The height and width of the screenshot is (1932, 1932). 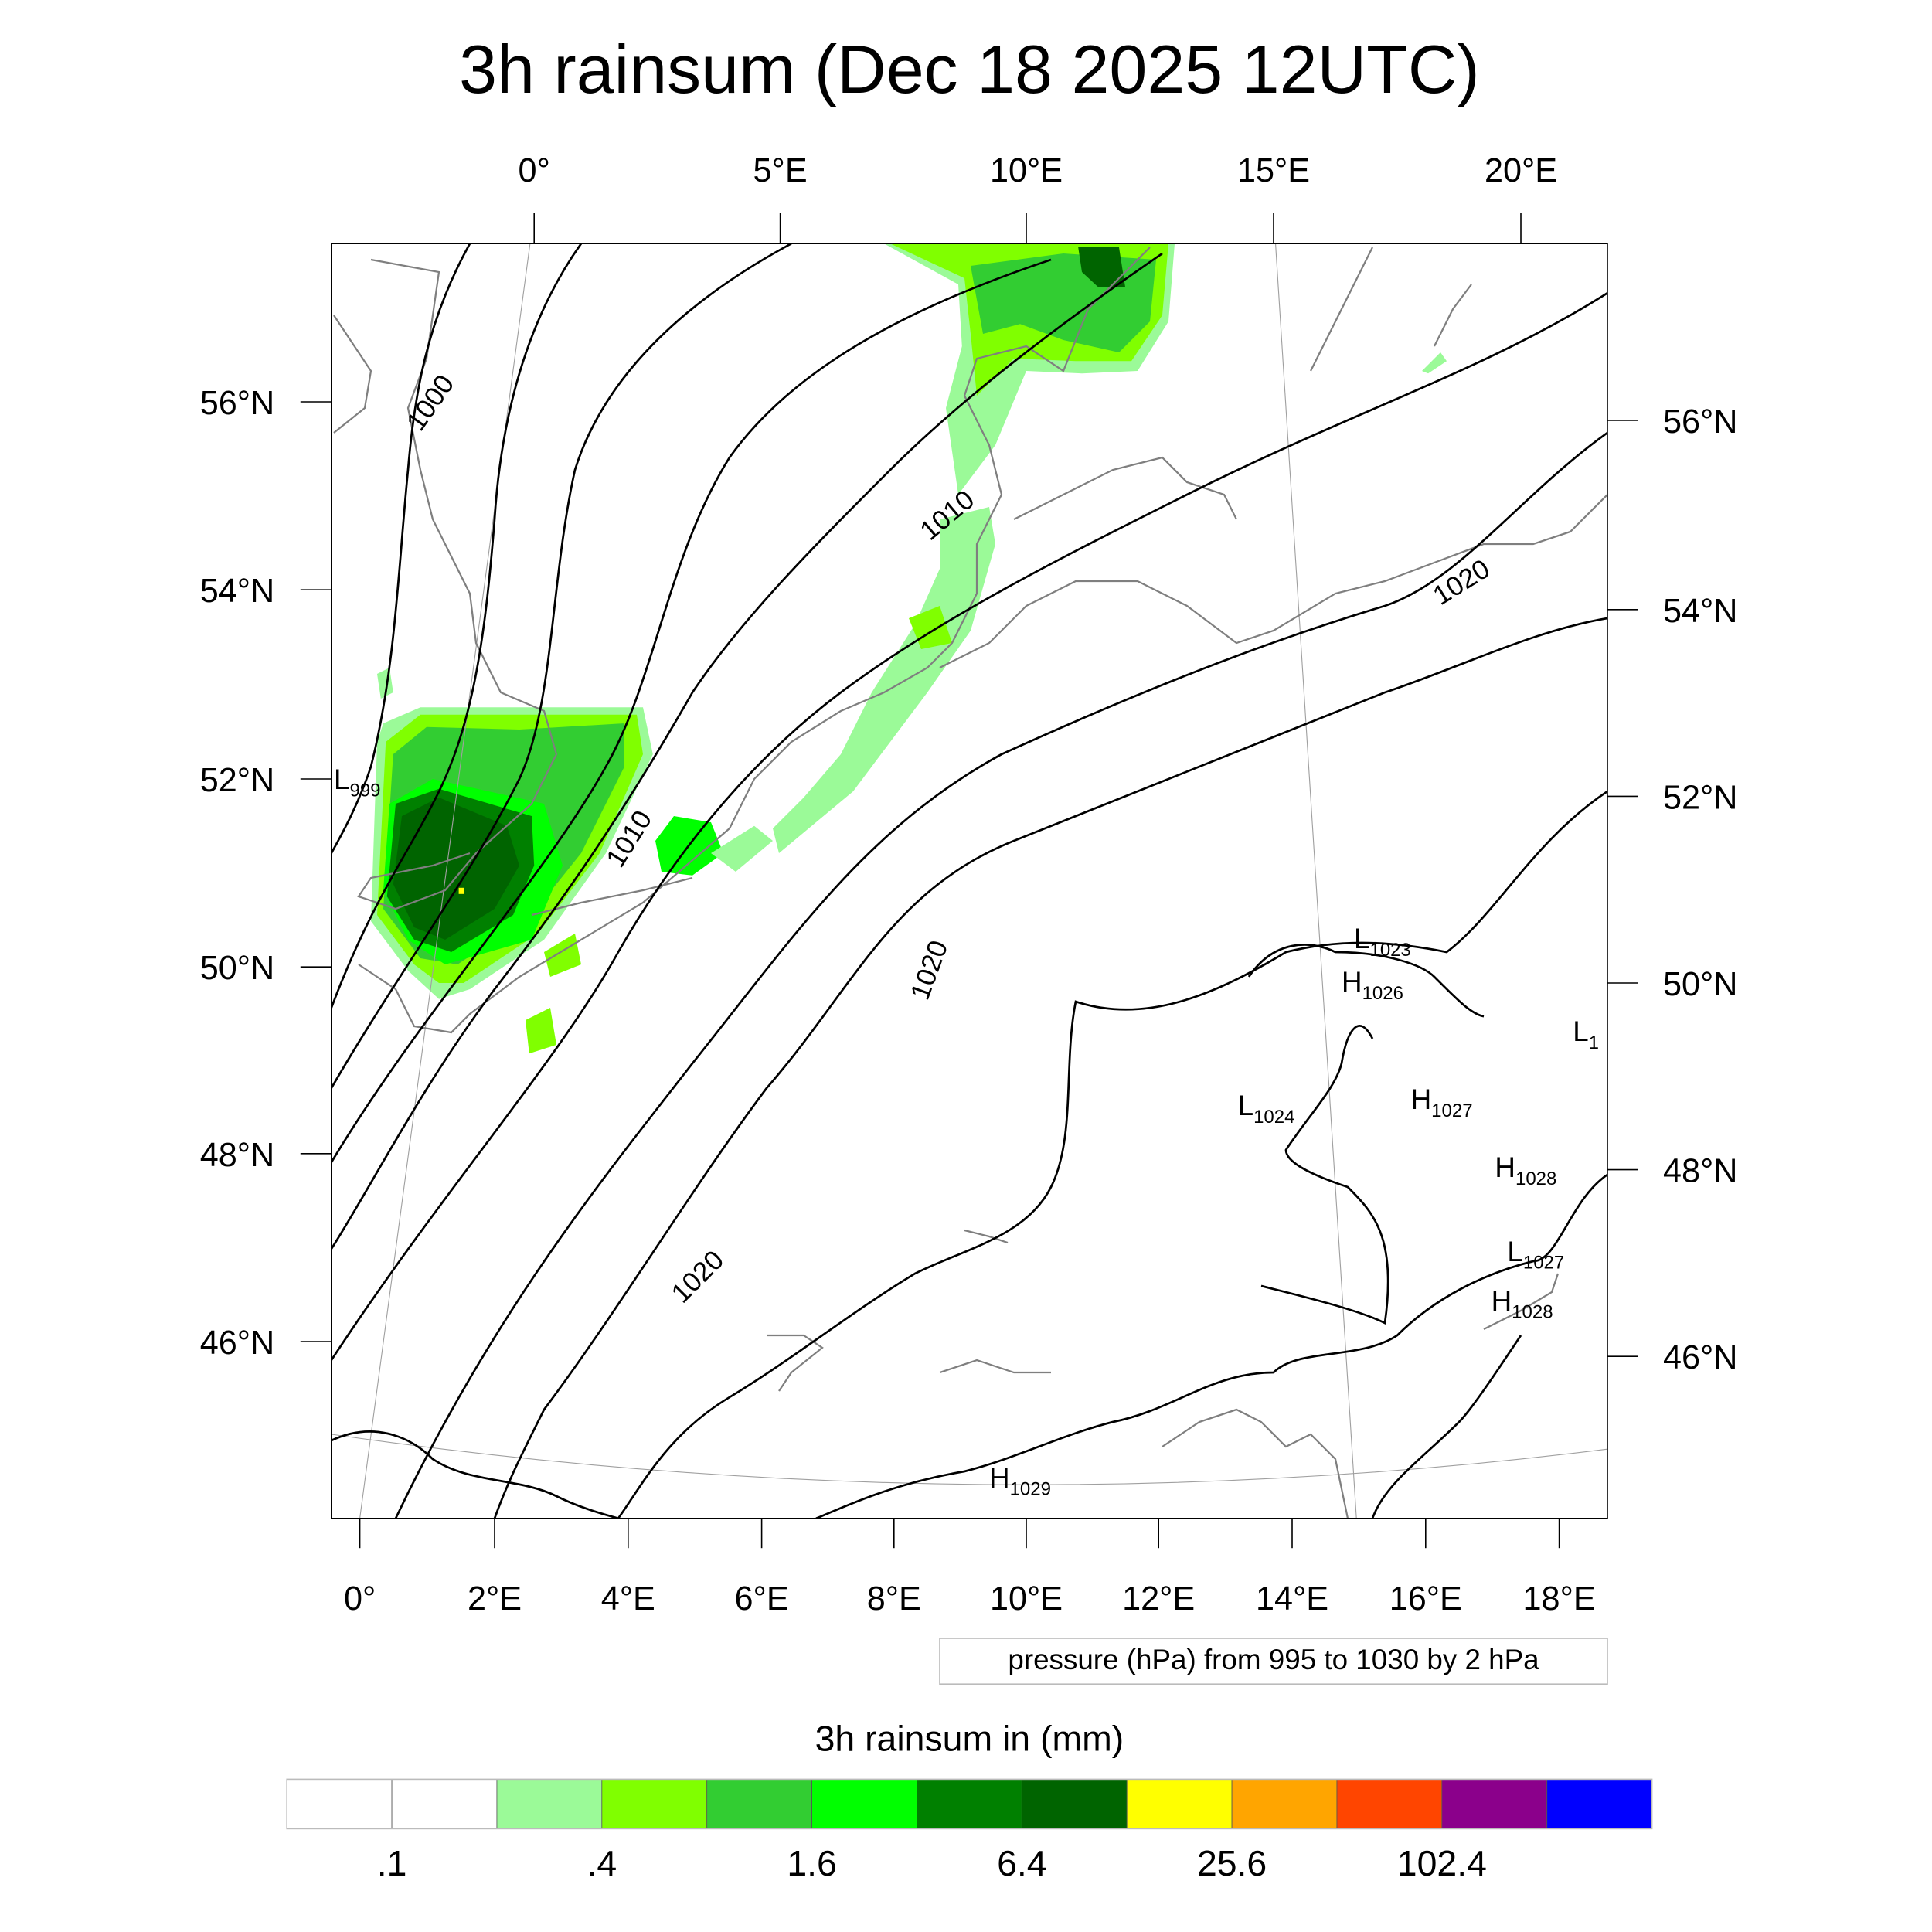 What do you see at coordinates (1426, 1599) in the screenshot?
I see `bottom-lon-label: 16°E` at bounding box center [1426, 1599].